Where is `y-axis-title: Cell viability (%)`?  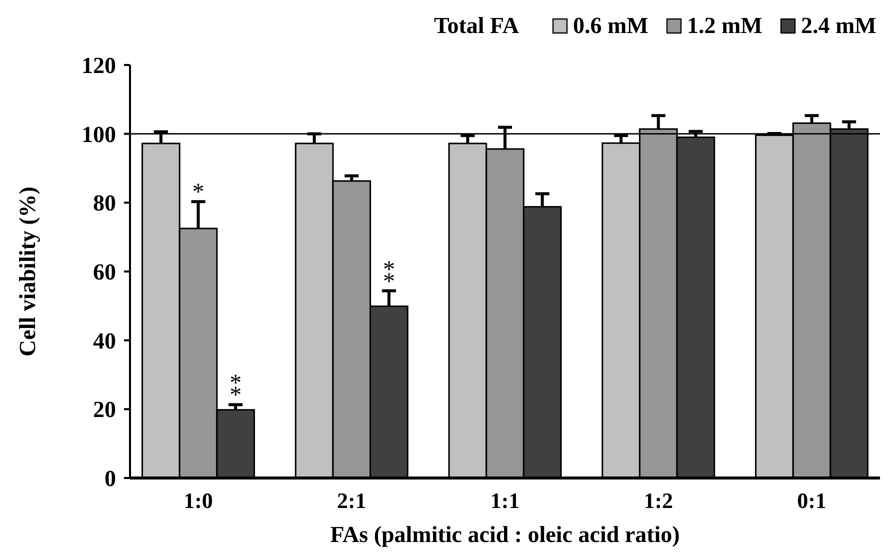 y-axis-title: Cell viability (%) is located at coordinates (27, 271).